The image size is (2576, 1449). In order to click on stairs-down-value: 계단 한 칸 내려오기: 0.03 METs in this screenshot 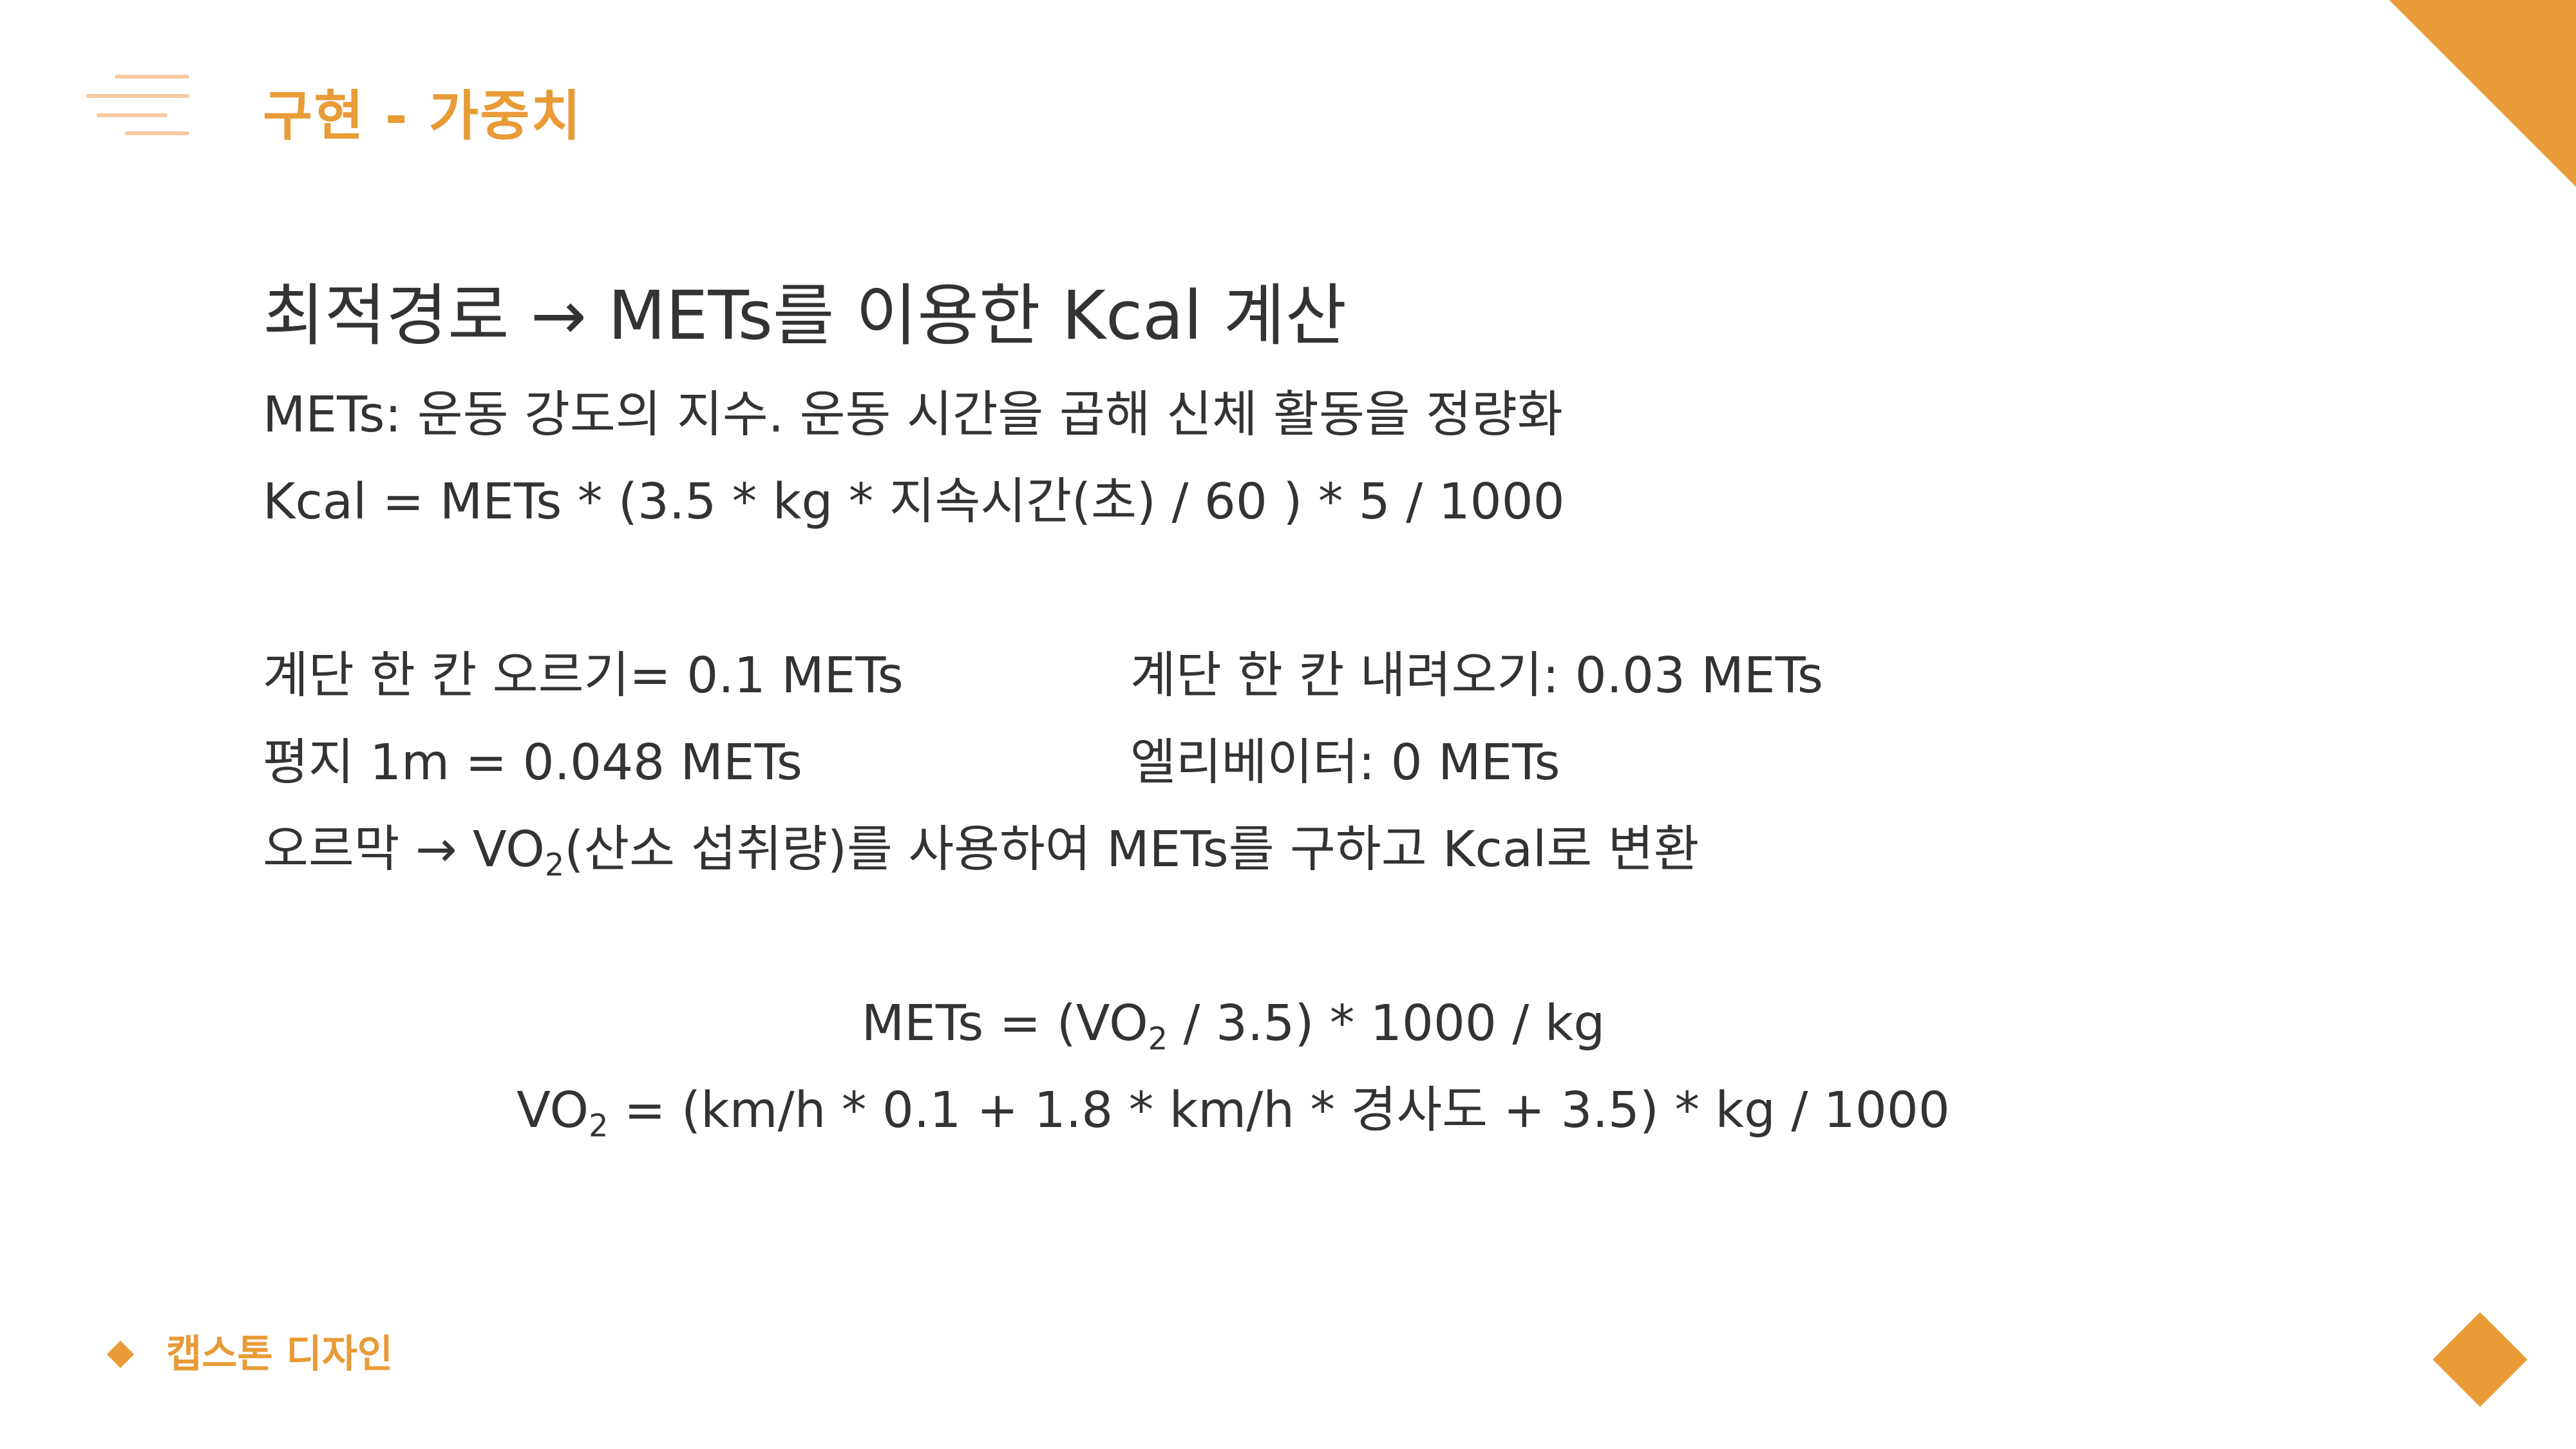, I will do `click(1477, 676)`.